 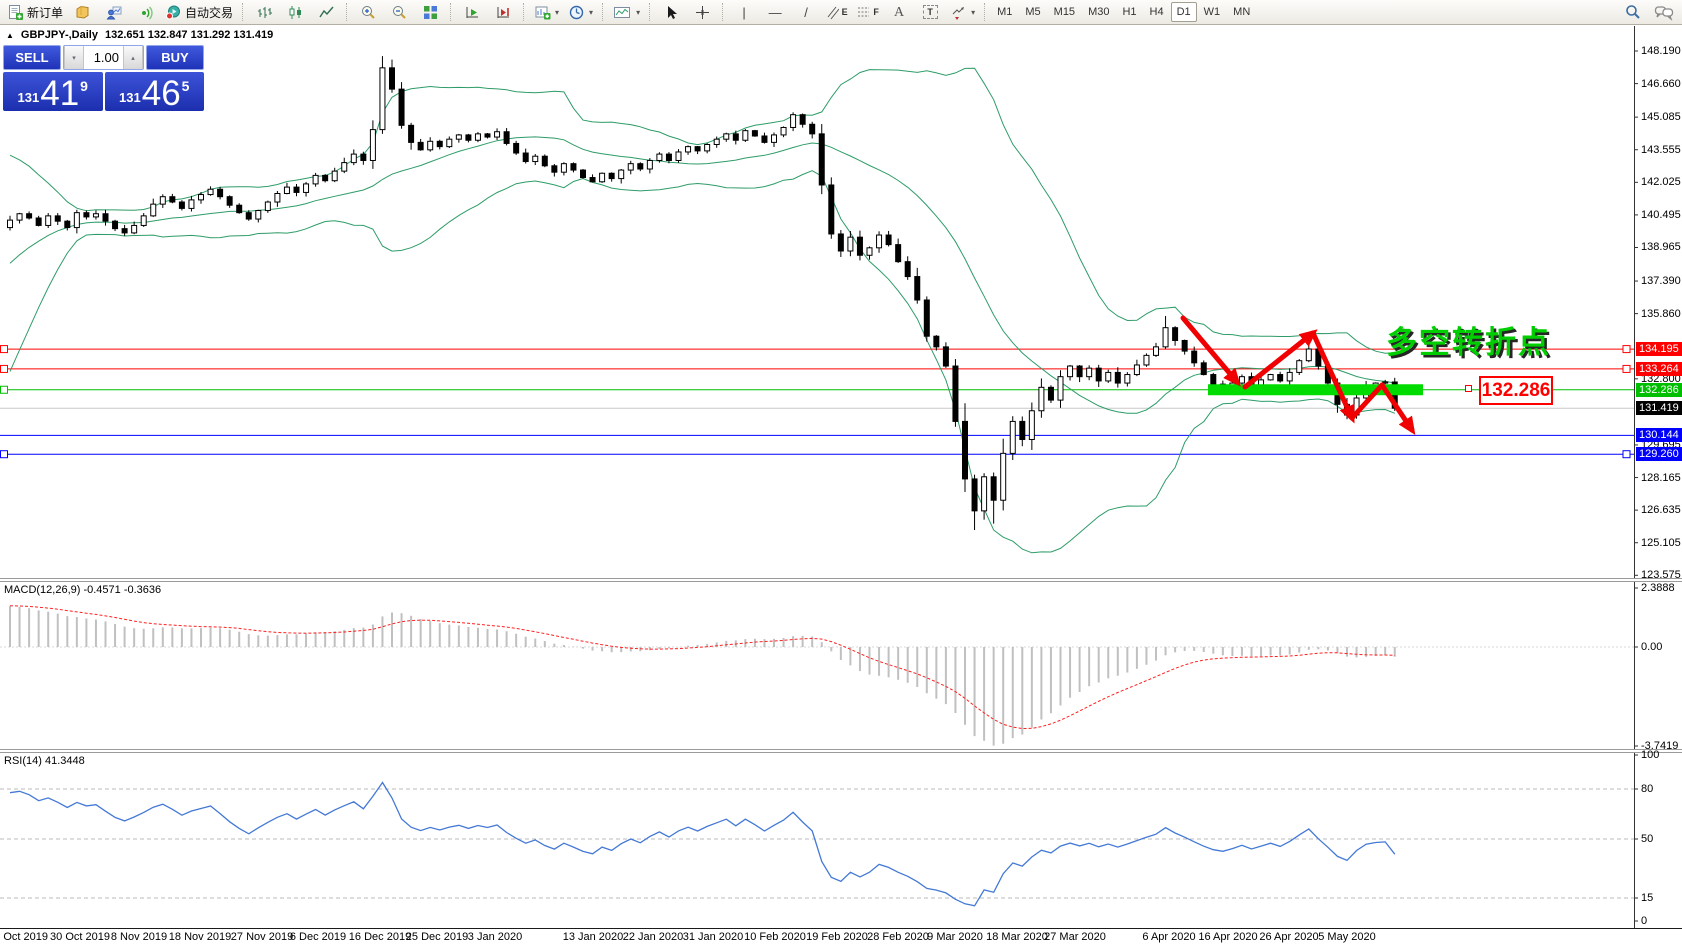 I want to click on signal-icon, so click(x=147, y=12).